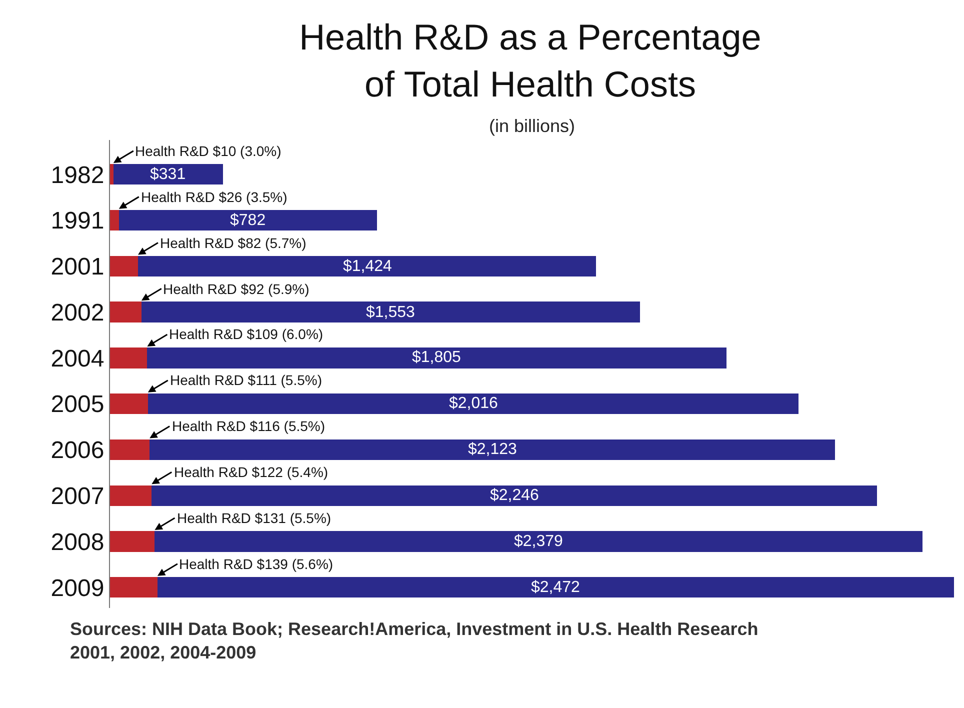 The height and width of the screenshot is (708, 964). What do you see at coordinates (246, 334) in the screenshot?
I see `data-label: Health R&D $109 (6.0%)` at bounding box center [246, 334].